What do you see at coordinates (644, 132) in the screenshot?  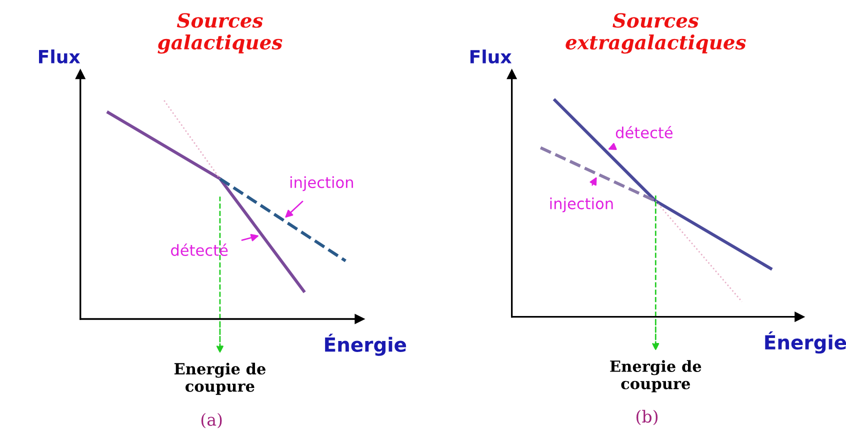 I see `series-label: détecté` at bounding box center [644, 132].